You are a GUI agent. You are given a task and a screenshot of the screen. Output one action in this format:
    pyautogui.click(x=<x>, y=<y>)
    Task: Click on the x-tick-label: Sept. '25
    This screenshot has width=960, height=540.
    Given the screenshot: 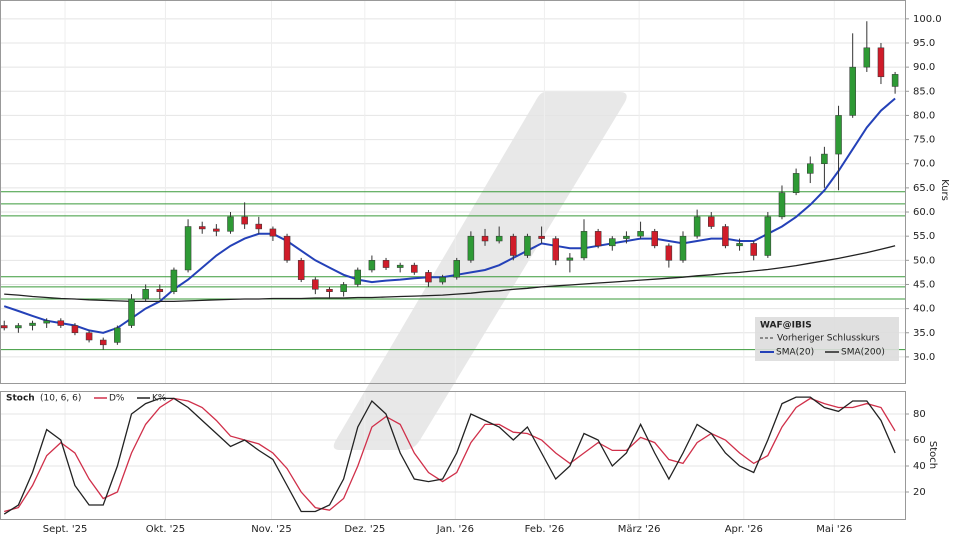 What is the action you would take?
    pyautogui.click(x=65, y=529)
    